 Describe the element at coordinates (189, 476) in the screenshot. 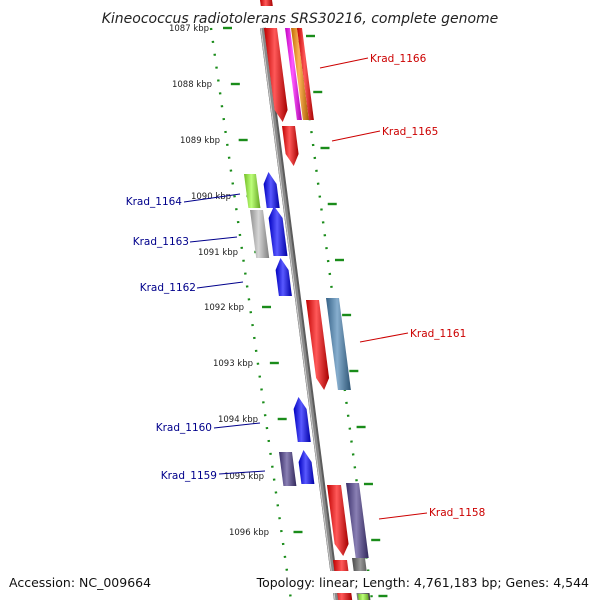

I see `krad-1159-label: Krad_1159` at that location.